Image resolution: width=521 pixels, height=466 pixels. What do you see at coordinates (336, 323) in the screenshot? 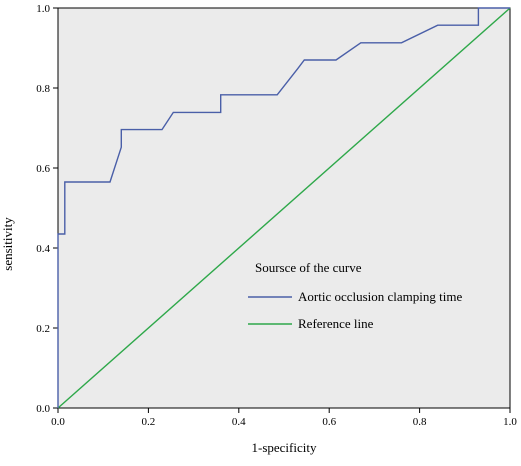
I see `legend-label-reference: Reference line` at bounding box center [336, 323].